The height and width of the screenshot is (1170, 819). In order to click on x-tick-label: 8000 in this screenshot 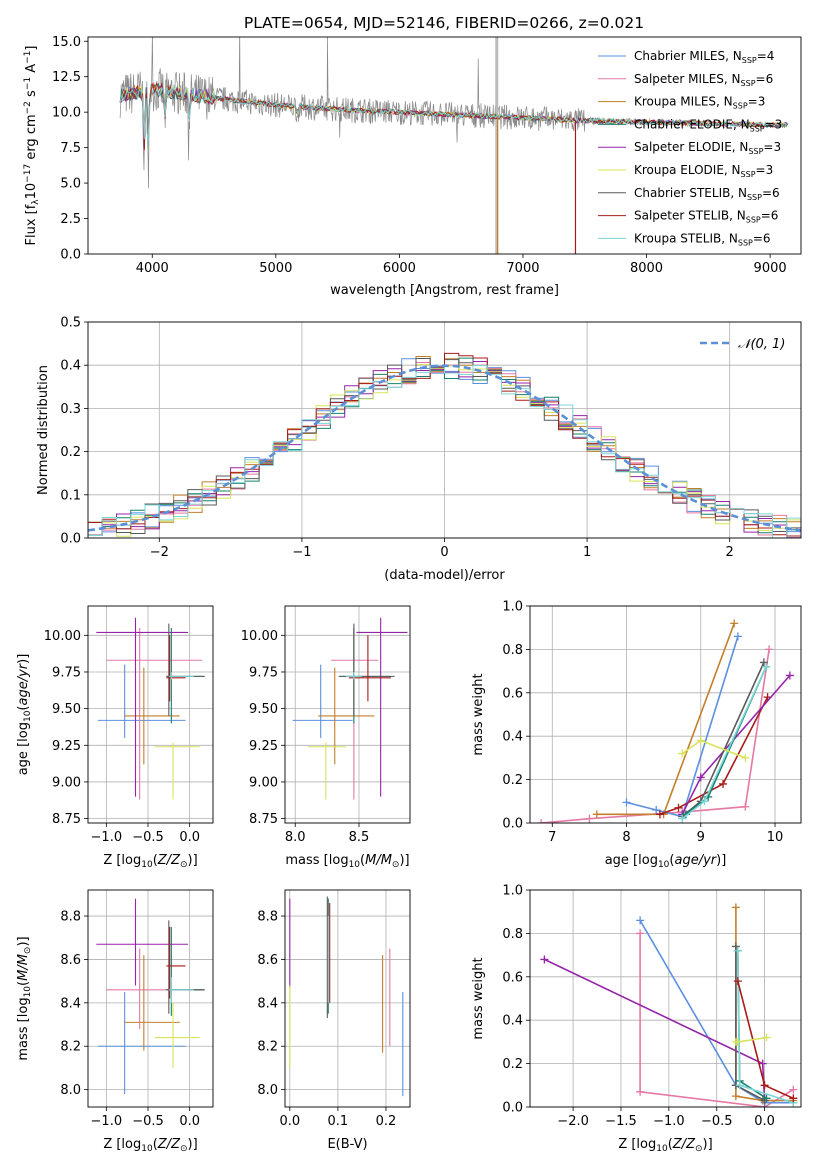, I will do `click(646, 268)`.